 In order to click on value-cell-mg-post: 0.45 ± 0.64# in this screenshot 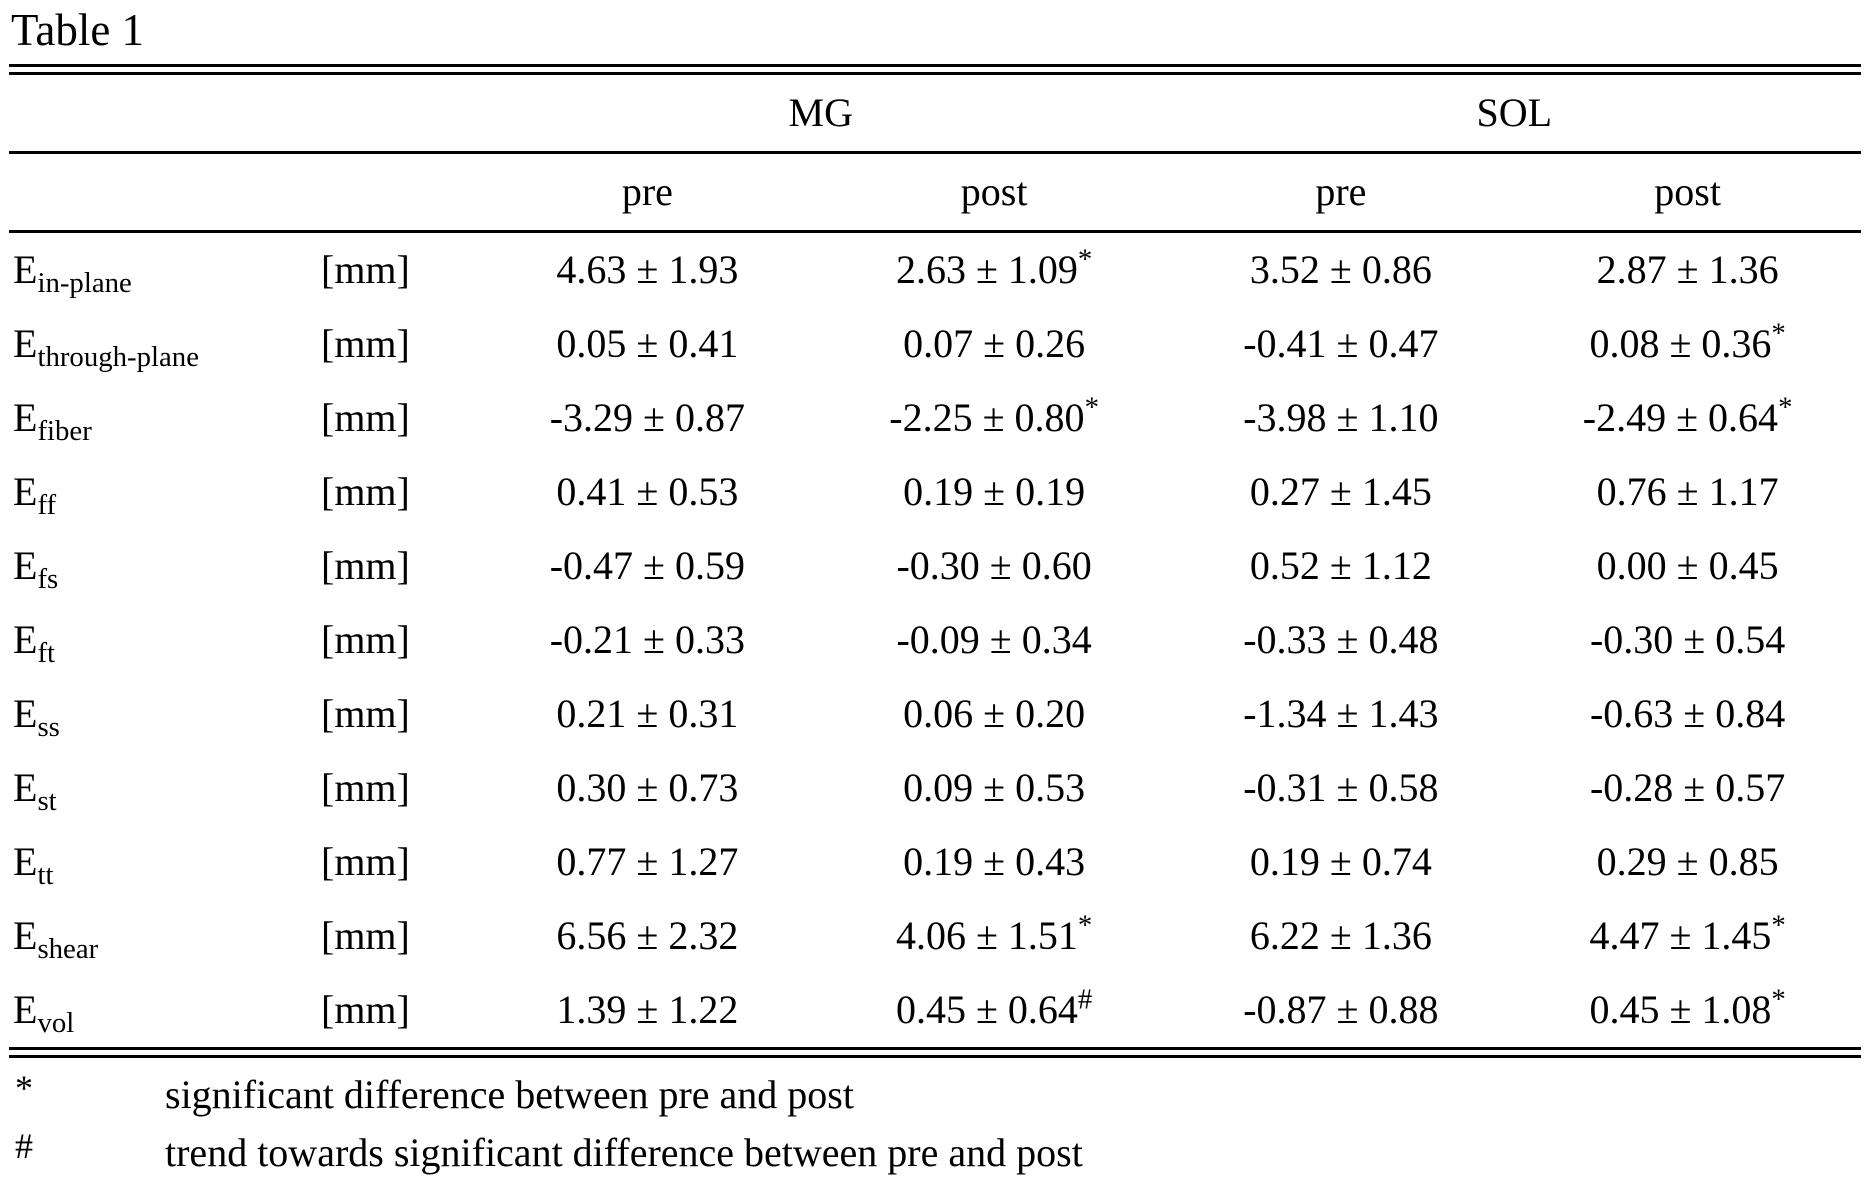, I will do `click(994, 1007)`.